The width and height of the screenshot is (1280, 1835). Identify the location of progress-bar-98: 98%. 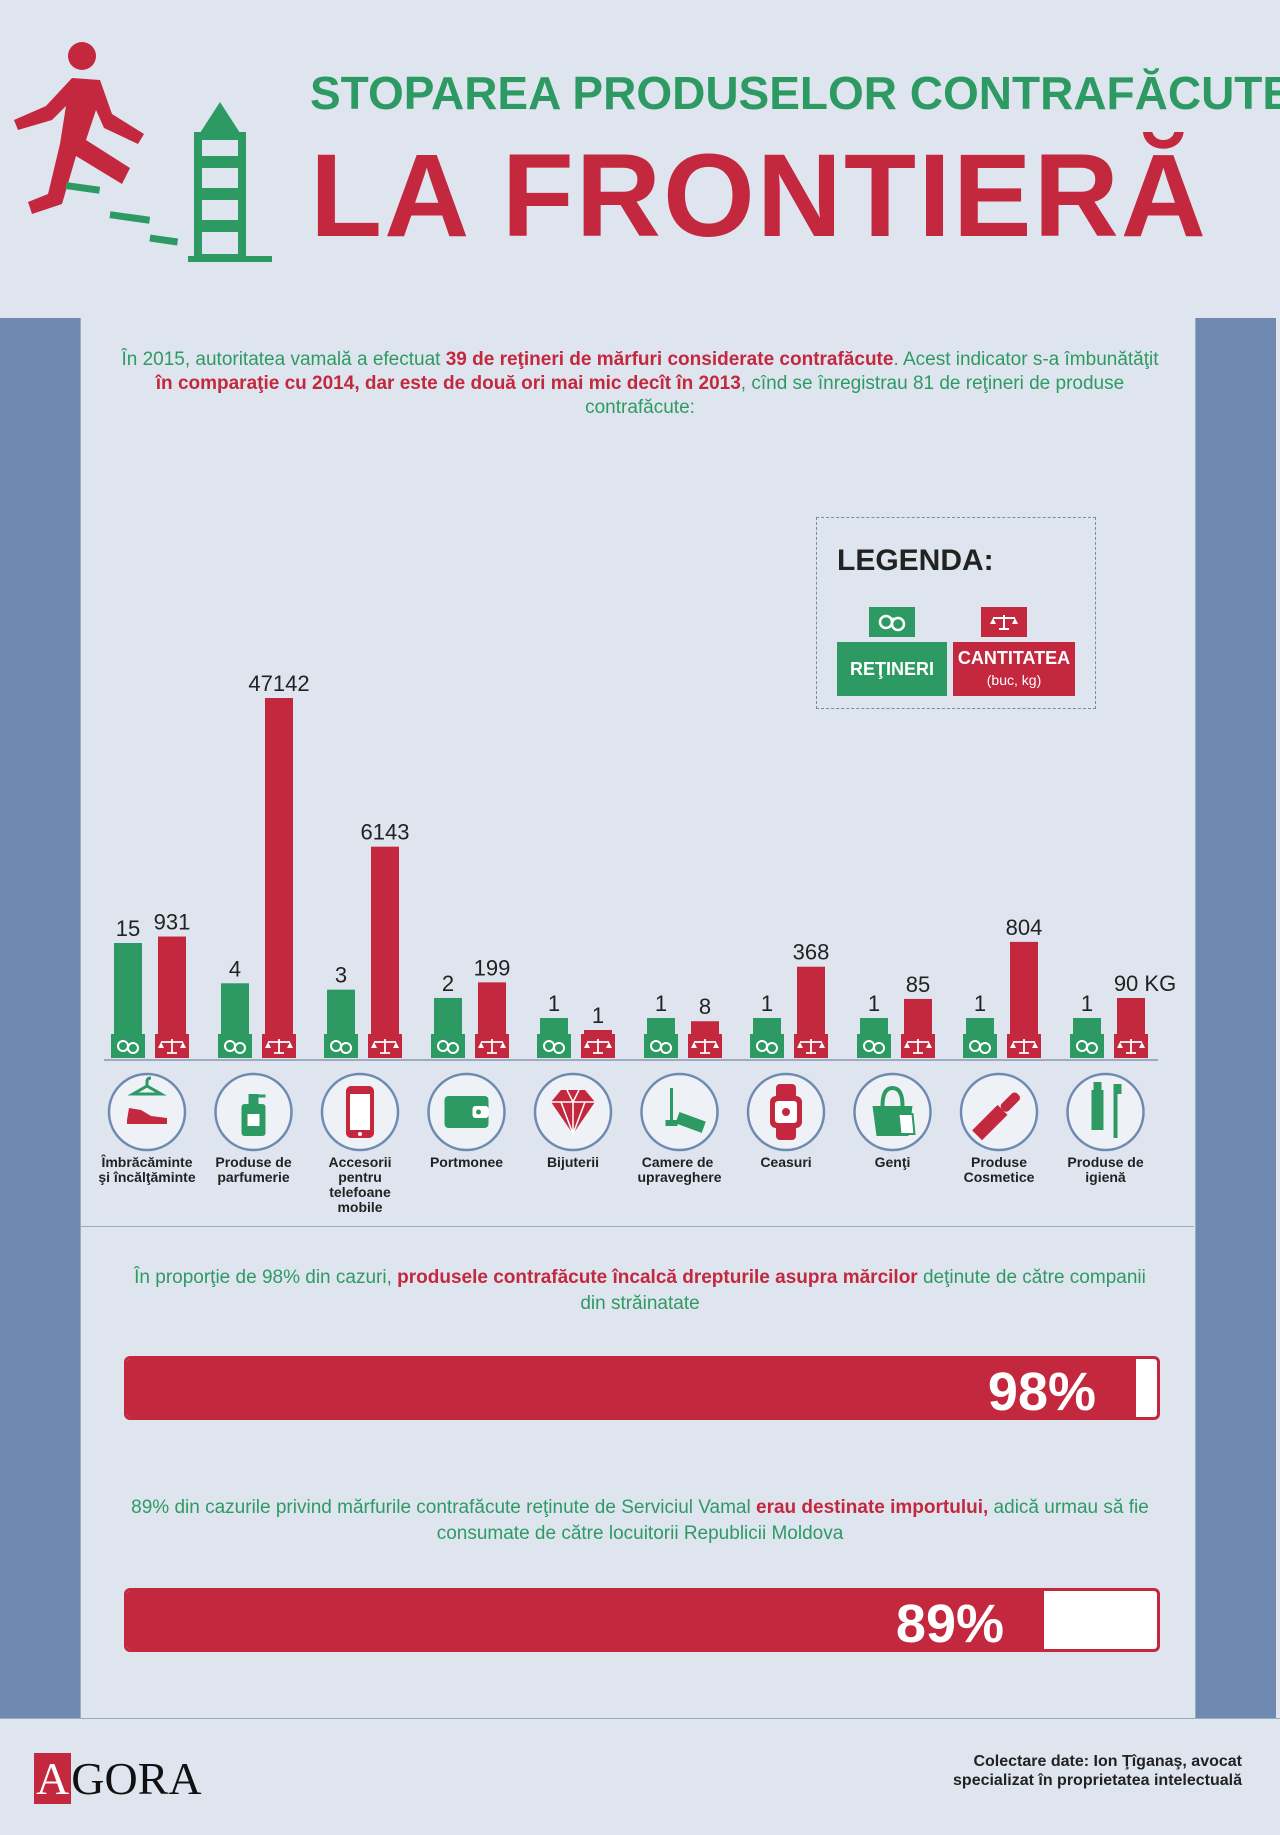
(642, 1388).